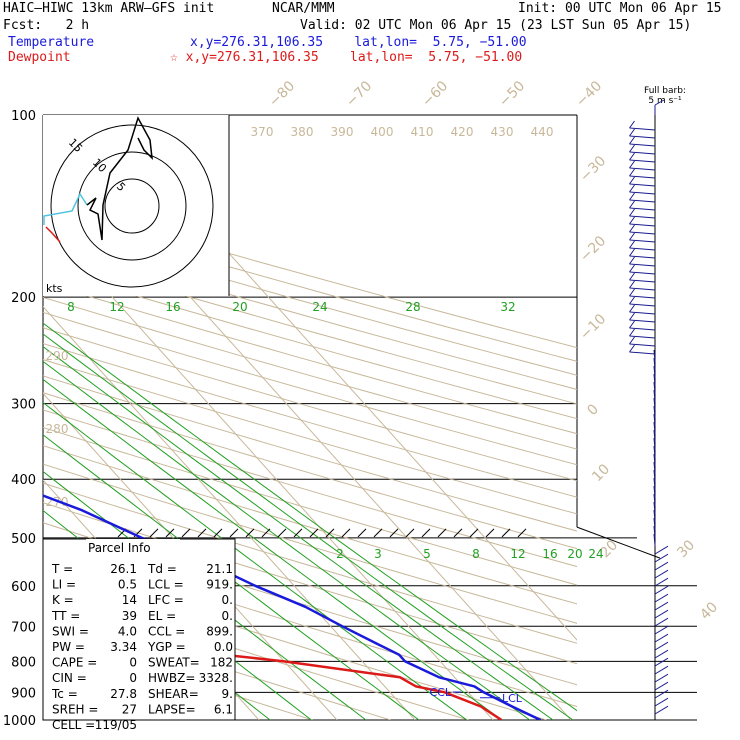 The width and height of the screenshot is (740, 740). Describe the element at coordinates (171, 678) in the screenshot. I see `parcel-key: HWBZ=` at that location.